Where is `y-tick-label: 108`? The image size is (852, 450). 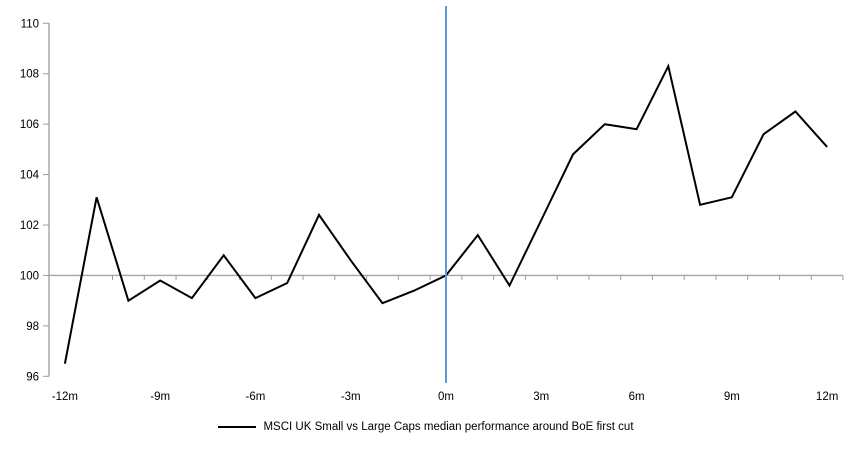 y-tick-label: 108 is located at coordinates (29, 75).